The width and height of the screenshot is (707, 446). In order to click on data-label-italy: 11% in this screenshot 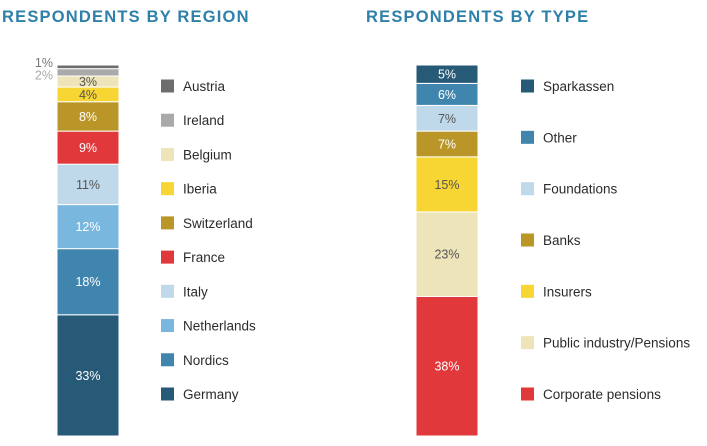, I will do `click(88, 185)`.